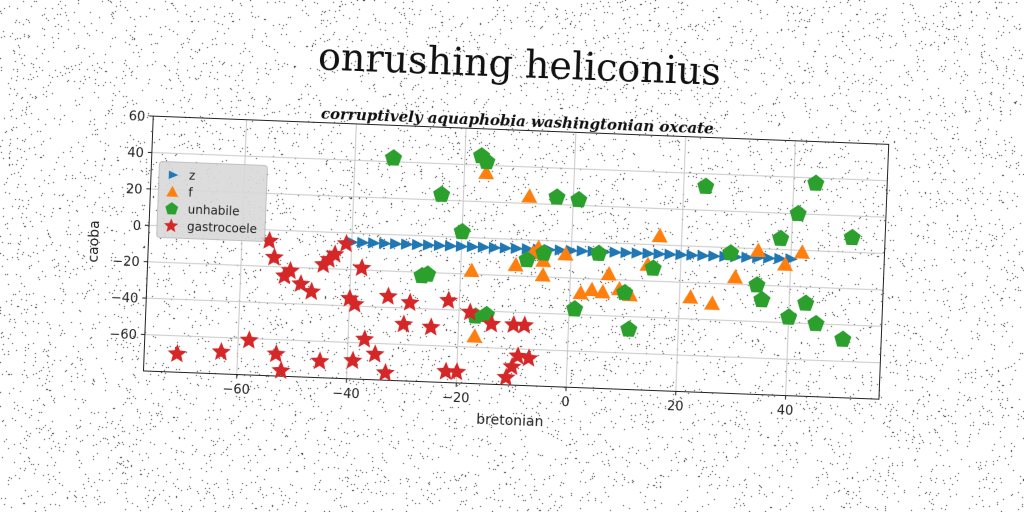 The width and height of the screenshot is (1024, 531). I want to click on x-axis-label: bretonian, so click(510, 421).